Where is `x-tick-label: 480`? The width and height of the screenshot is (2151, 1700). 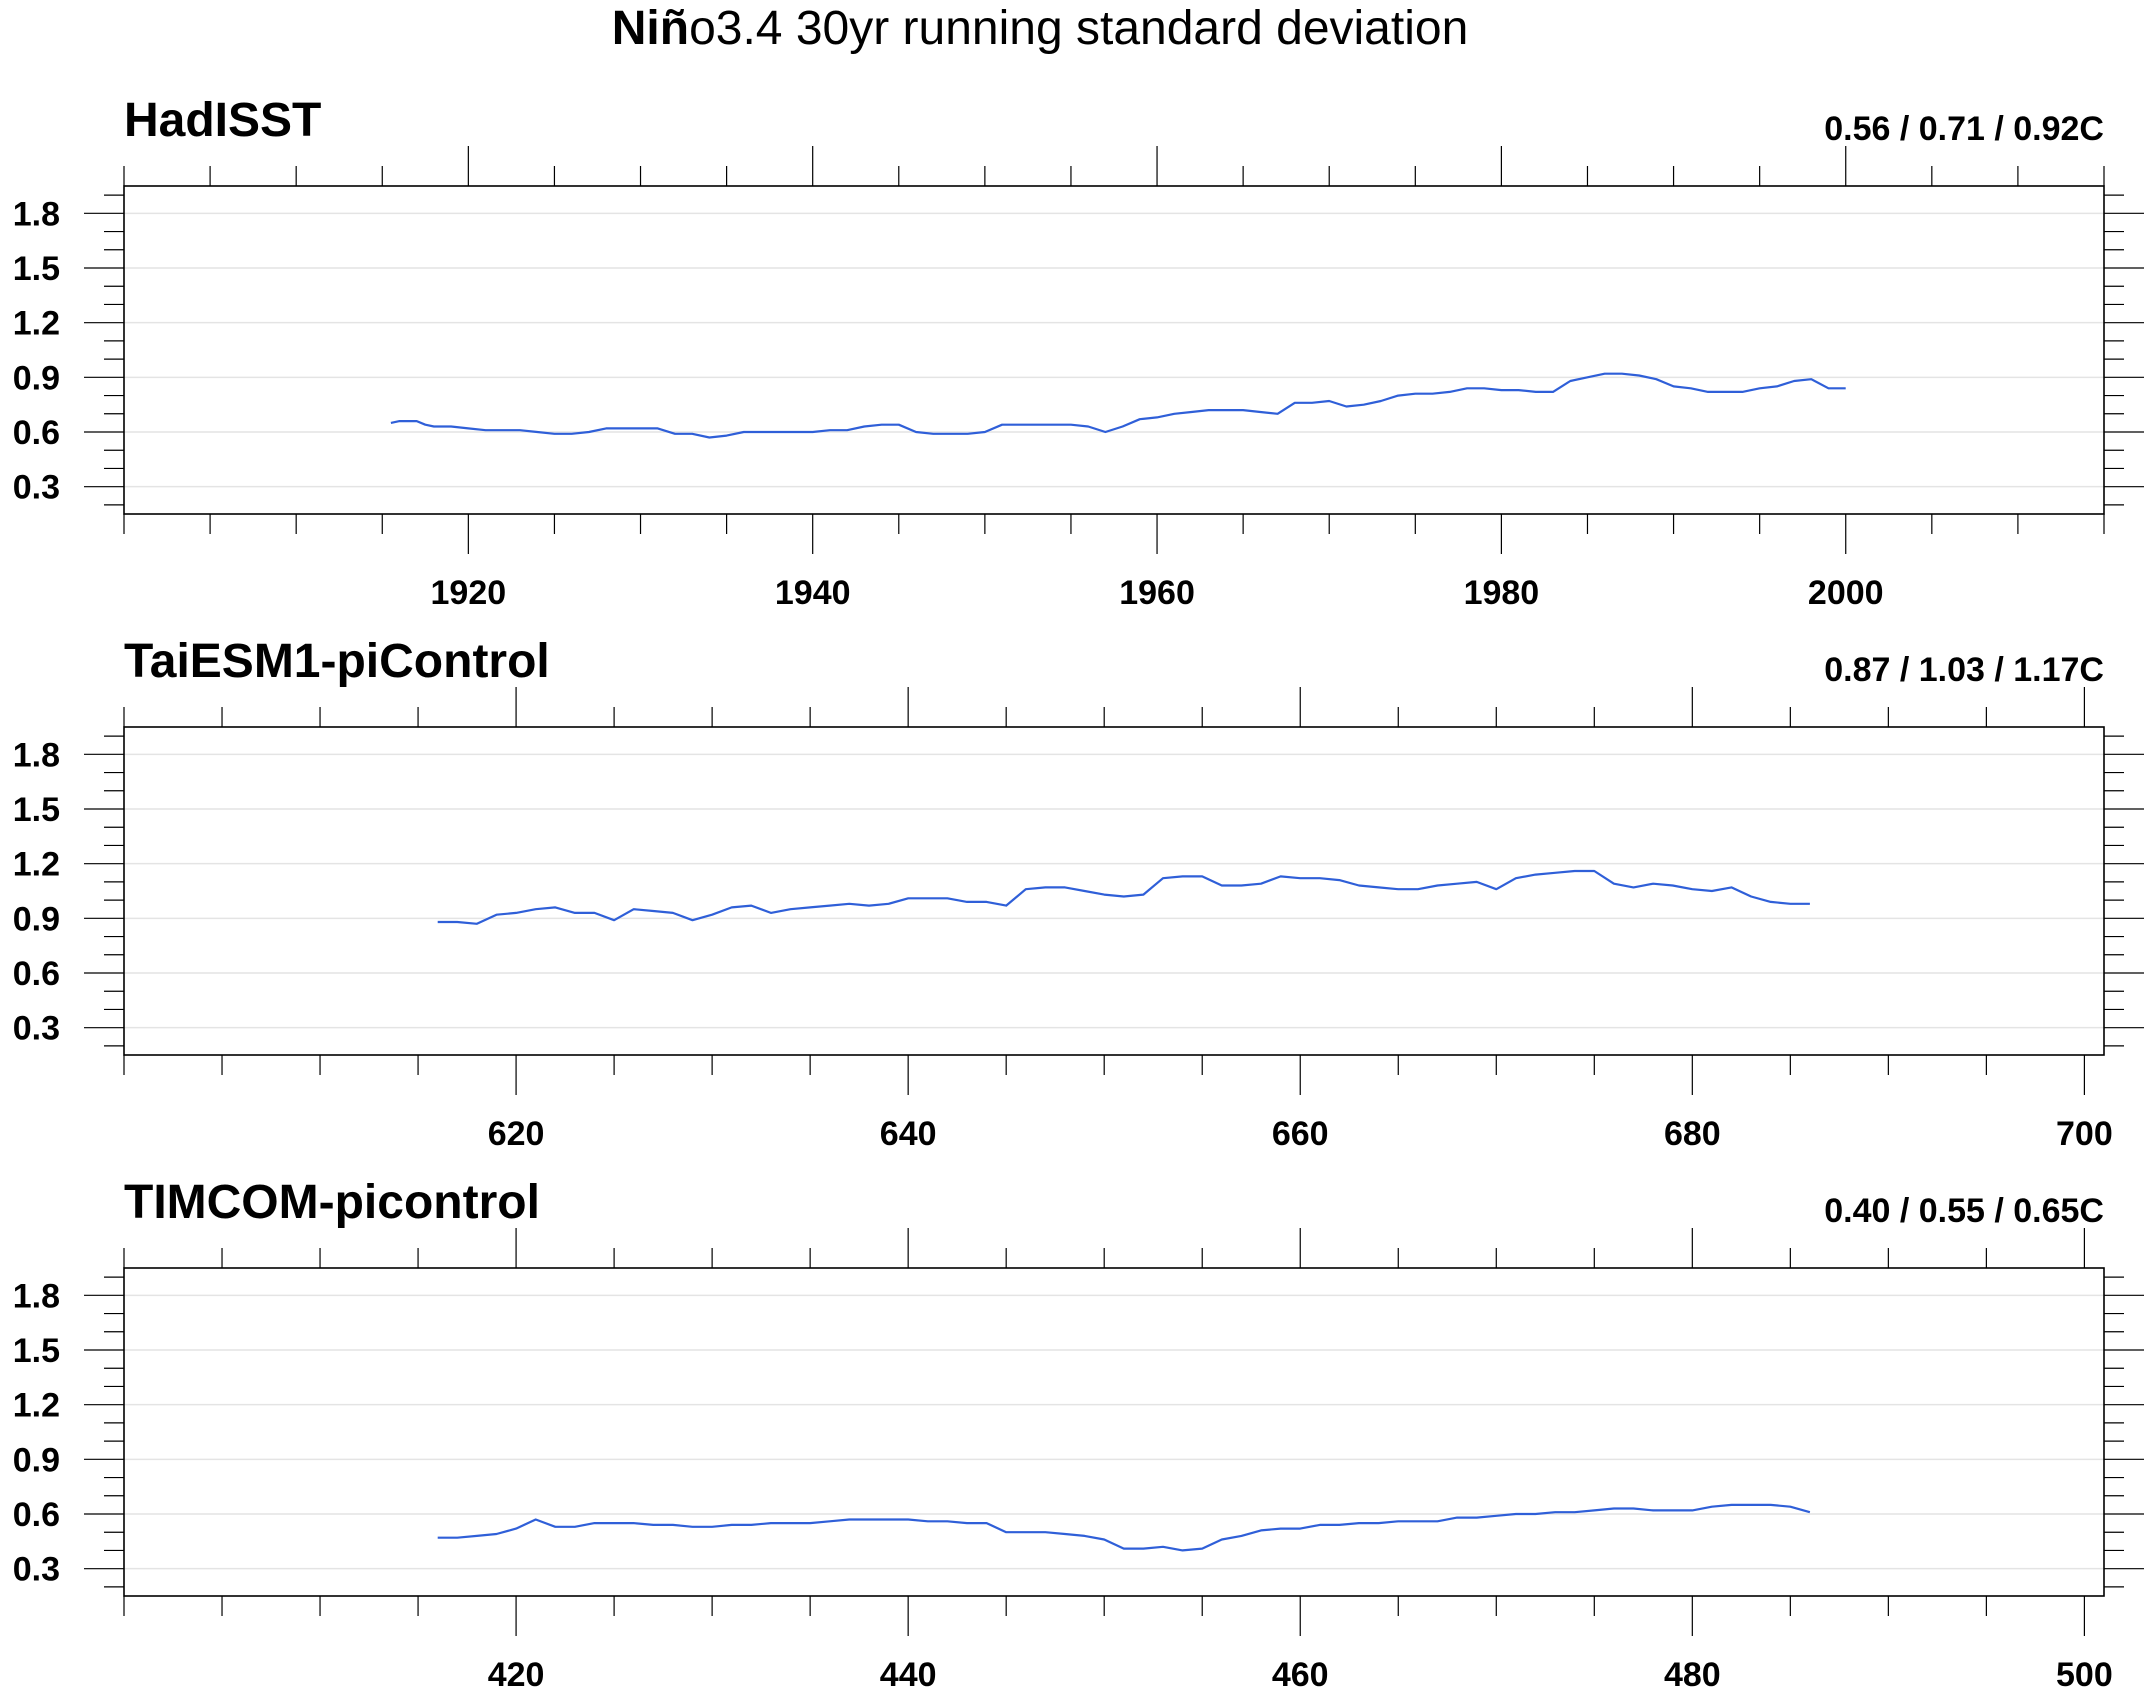
x-tick-label: 480 is located at coordinates (1692, 1675).